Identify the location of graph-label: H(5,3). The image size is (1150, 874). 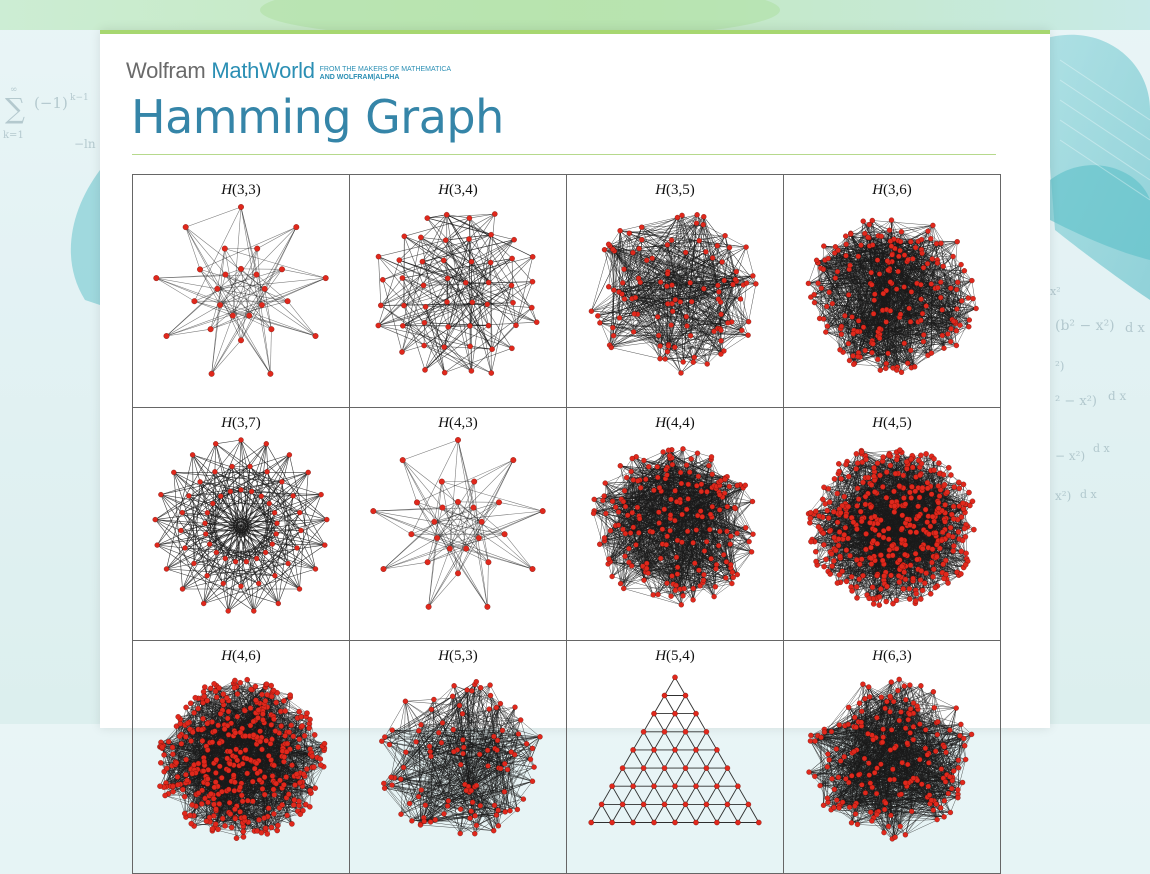
(458, 656).